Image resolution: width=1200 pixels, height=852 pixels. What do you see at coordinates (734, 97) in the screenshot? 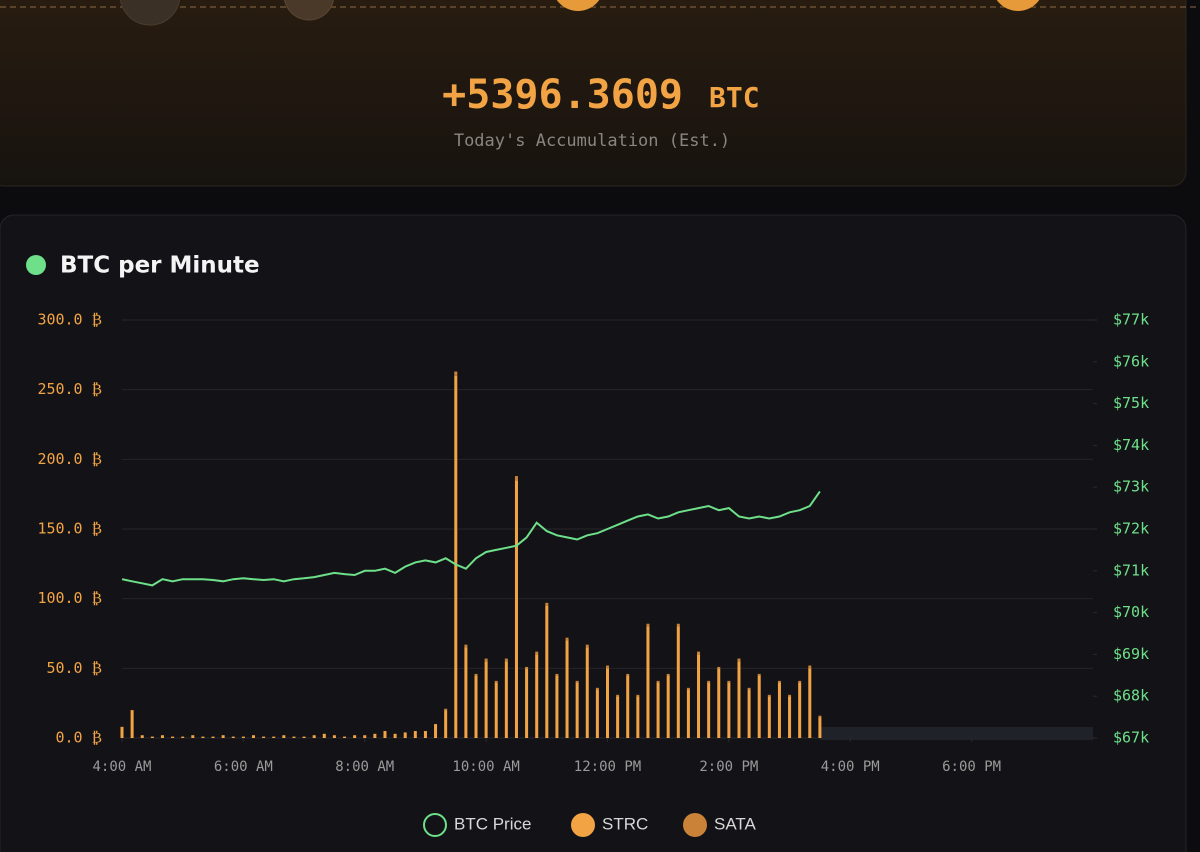
I see `accumulation-unit: BTC` at bounding box center [734, 97].